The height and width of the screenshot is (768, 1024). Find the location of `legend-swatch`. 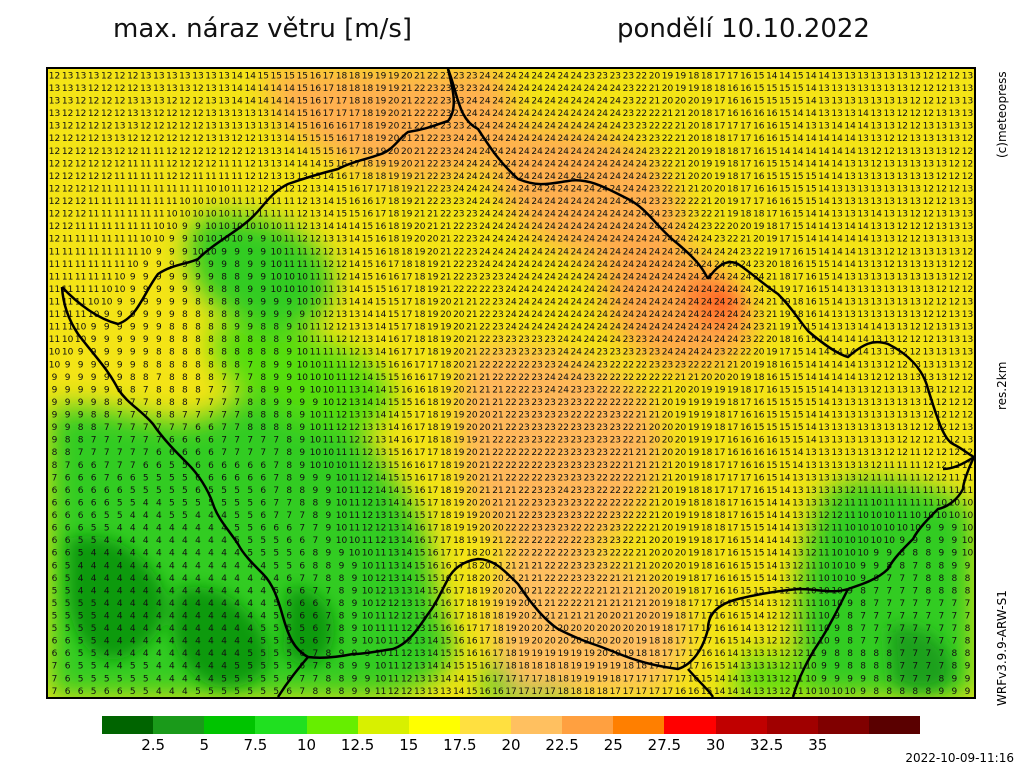

legend-swatch is located at coordinates (690, 725).